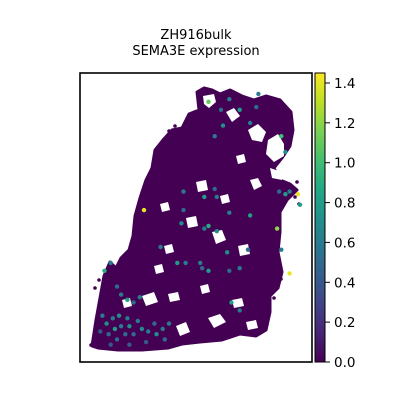  I want to click on colorbar-tick-label: 0.8, so click(344, 204).